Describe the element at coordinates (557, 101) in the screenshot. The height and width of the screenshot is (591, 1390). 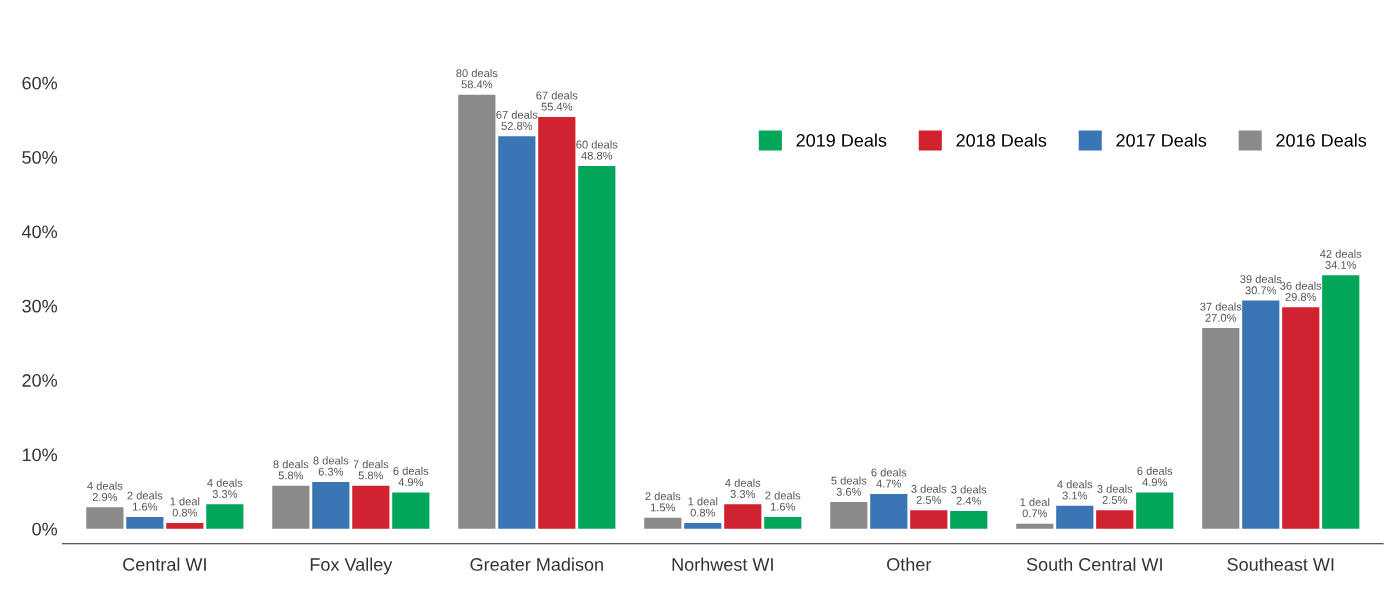
I see `data-label: 67 deals 55.4%` at that location.